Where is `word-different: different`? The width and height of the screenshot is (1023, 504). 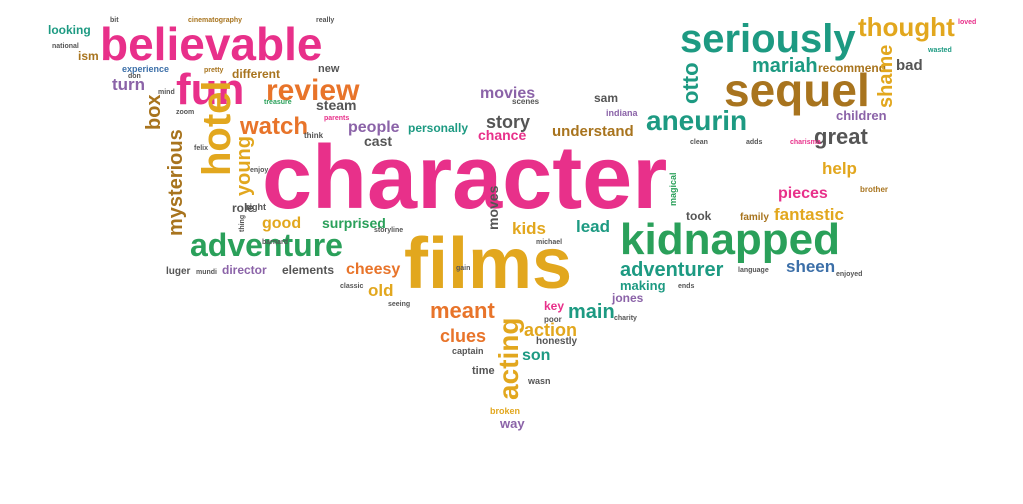 word-different: different is located at coordinates (256, 74).